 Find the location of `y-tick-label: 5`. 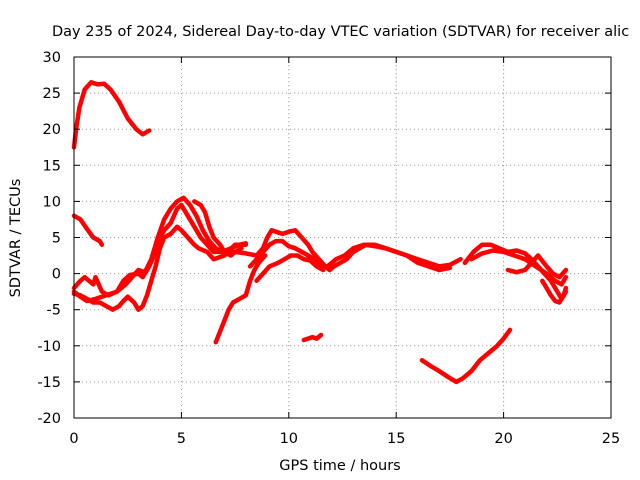

y-tick-label: 5 is located at coordinates (56, 239).